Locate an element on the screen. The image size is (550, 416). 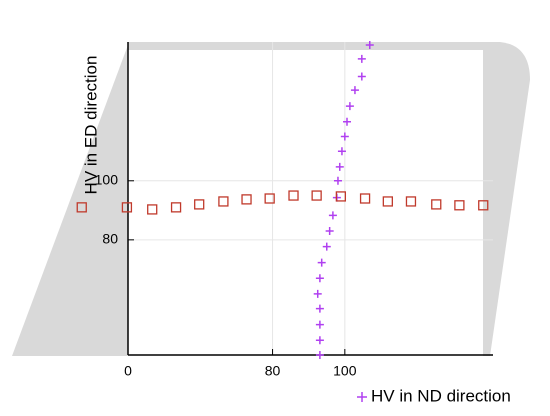
legend-marker is located at coordinates (362, 397).